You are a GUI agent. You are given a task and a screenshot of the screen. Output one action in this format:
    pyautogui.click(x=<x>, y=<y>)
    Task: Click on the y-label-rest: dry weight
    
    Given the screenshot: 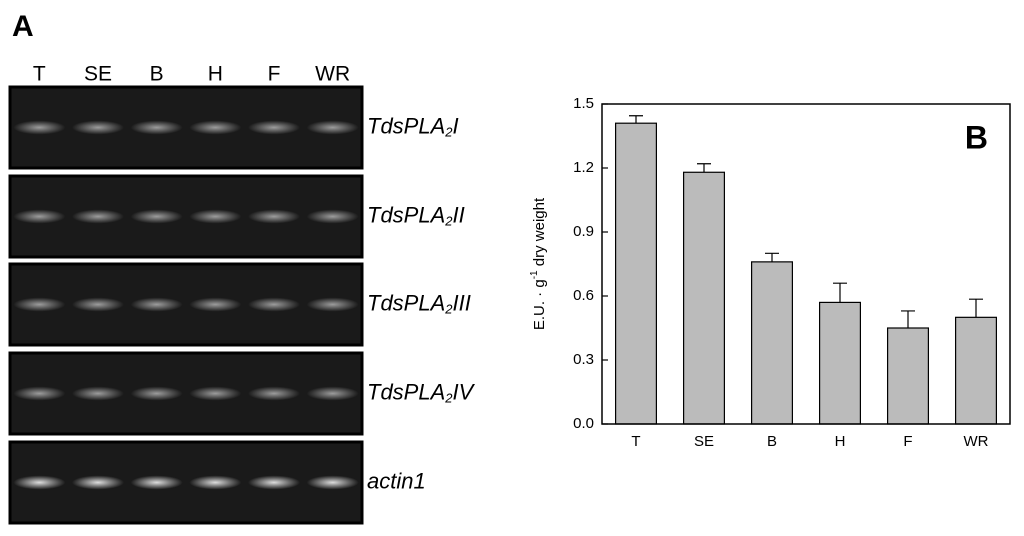 What is the action you would take?
    pyautogui.click(x=539, y=233)
    